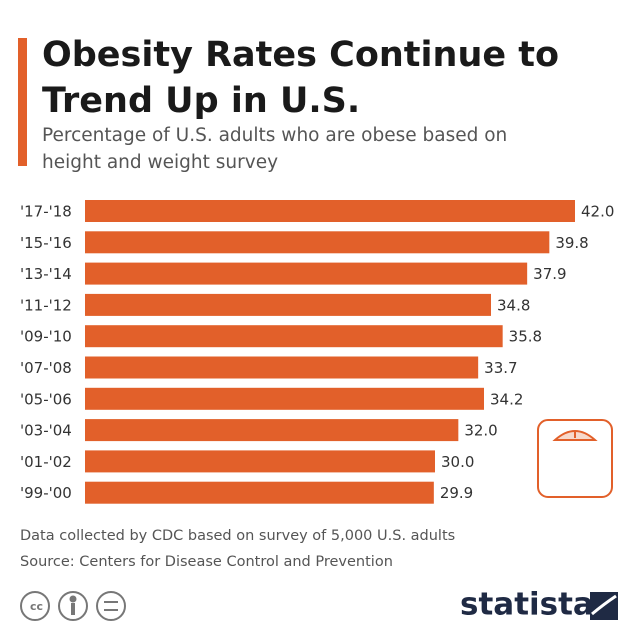  I want to click on value-label: 37.9, so click(549, 274).